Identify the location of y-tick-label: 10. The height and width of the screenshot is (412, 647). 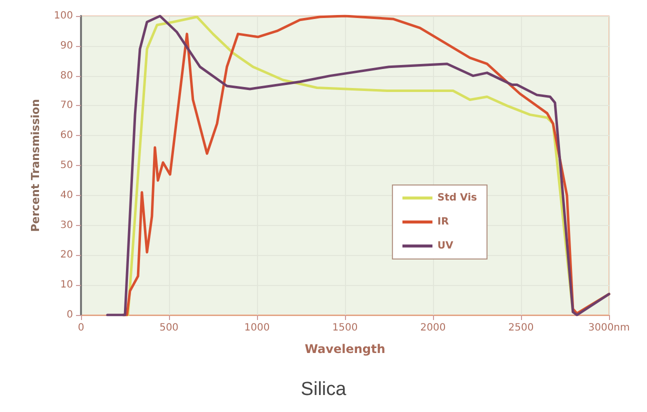
(66, 285).